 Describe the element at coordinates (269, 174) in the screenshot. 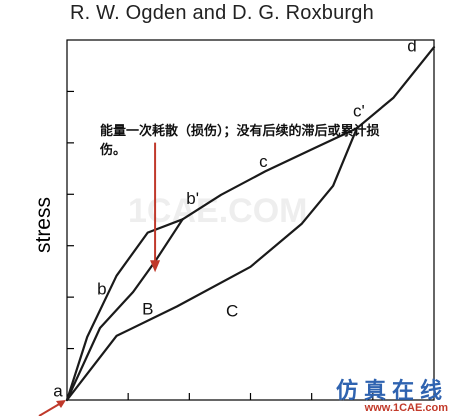

I see `series-c-line` at that location.